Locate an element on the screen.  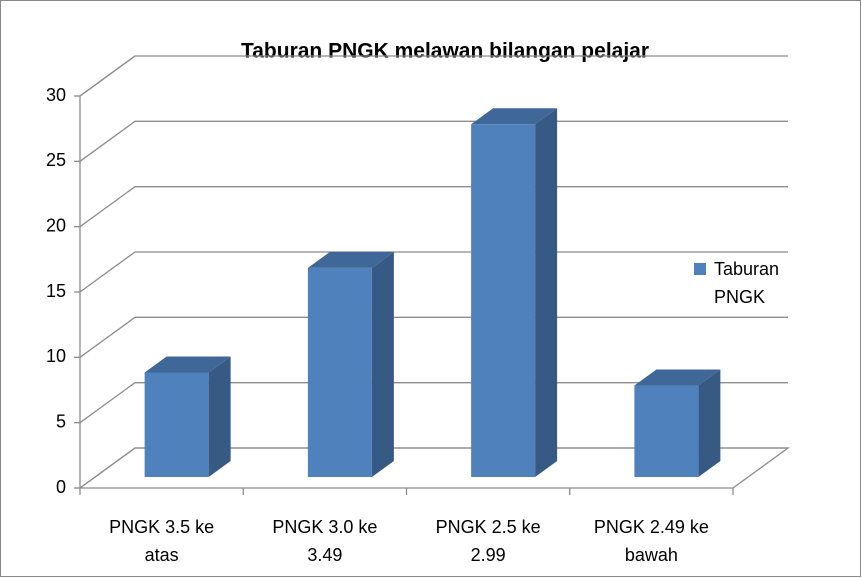
x-tick-label: PNGK 3.0 ke 3.49 is located at coordinates (324, 541).